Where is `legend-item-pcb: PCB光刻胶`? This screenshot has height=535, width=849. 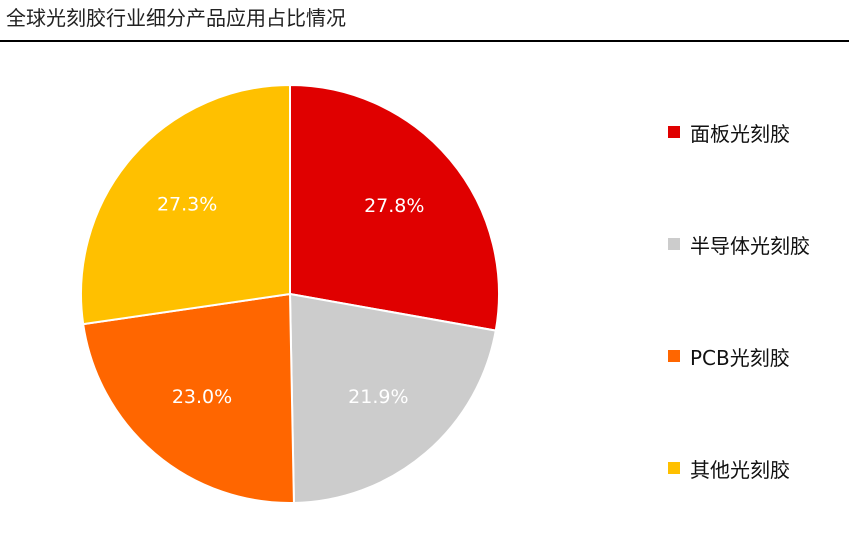 legend-item-pcb: PCB光刻胶 is located at coordinates (757, 356).